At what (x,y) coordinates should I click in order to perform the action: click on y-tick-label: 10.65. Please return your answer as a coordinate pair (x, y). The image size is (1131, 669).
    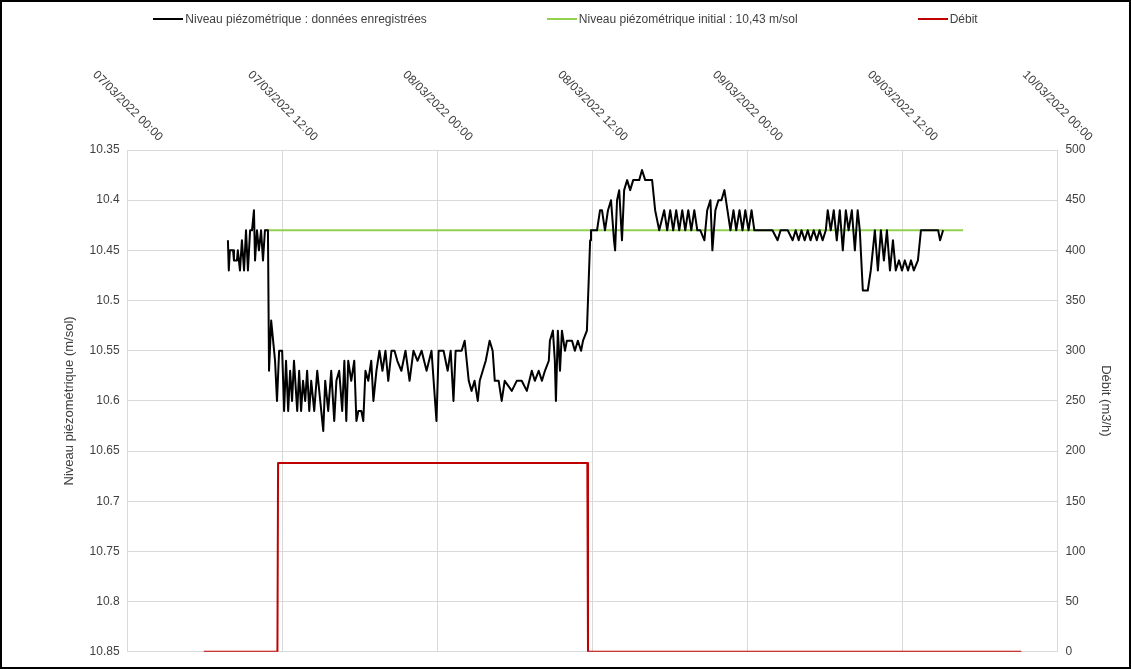
    Looking at the image, I should click on (104, 450).